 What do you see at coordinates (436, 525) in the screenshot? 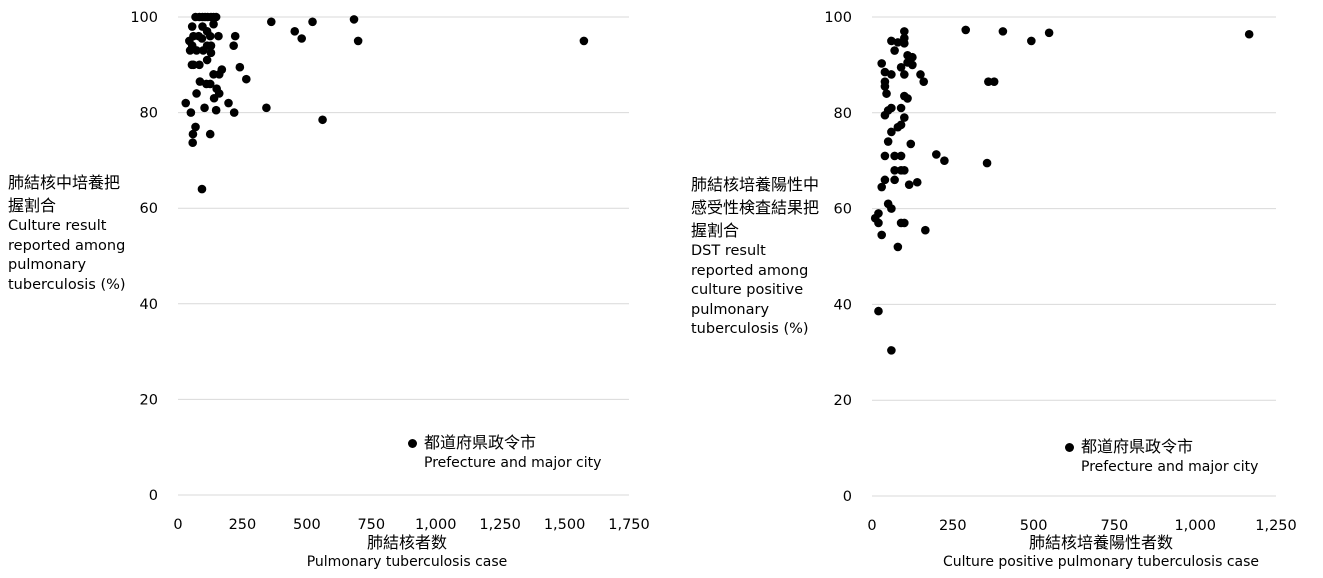
I see `x-tick-label: 1,000` at bounding box center [436, 525].